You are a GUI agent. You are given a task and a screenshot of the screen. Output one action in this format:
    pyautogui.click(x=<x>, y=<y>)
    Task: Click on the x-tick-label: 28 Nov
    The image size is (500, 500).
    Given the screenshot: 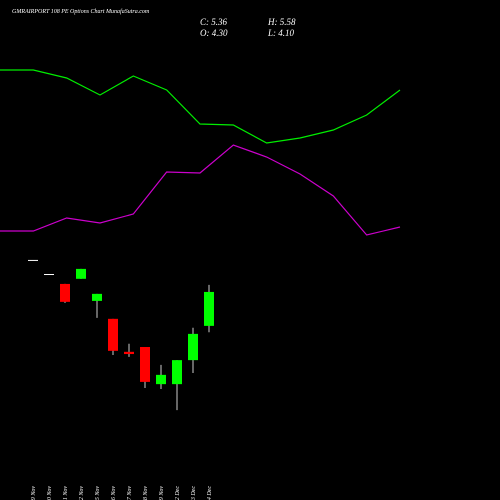 What is the action you would take?
    pyautogui.click(x=146, y=493)
    